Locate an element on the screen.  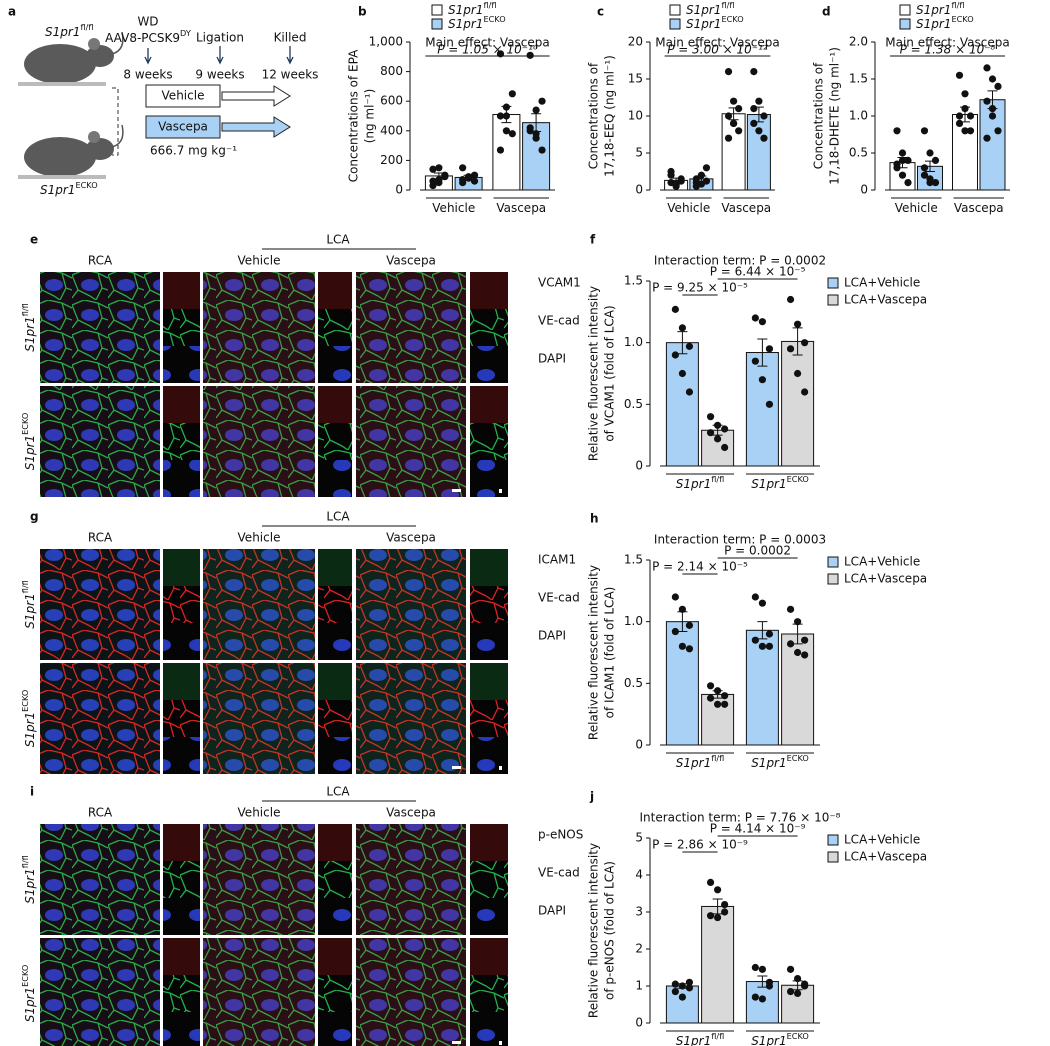
x-tick-label-main: Vascepa is located at coordinates (746, 208).